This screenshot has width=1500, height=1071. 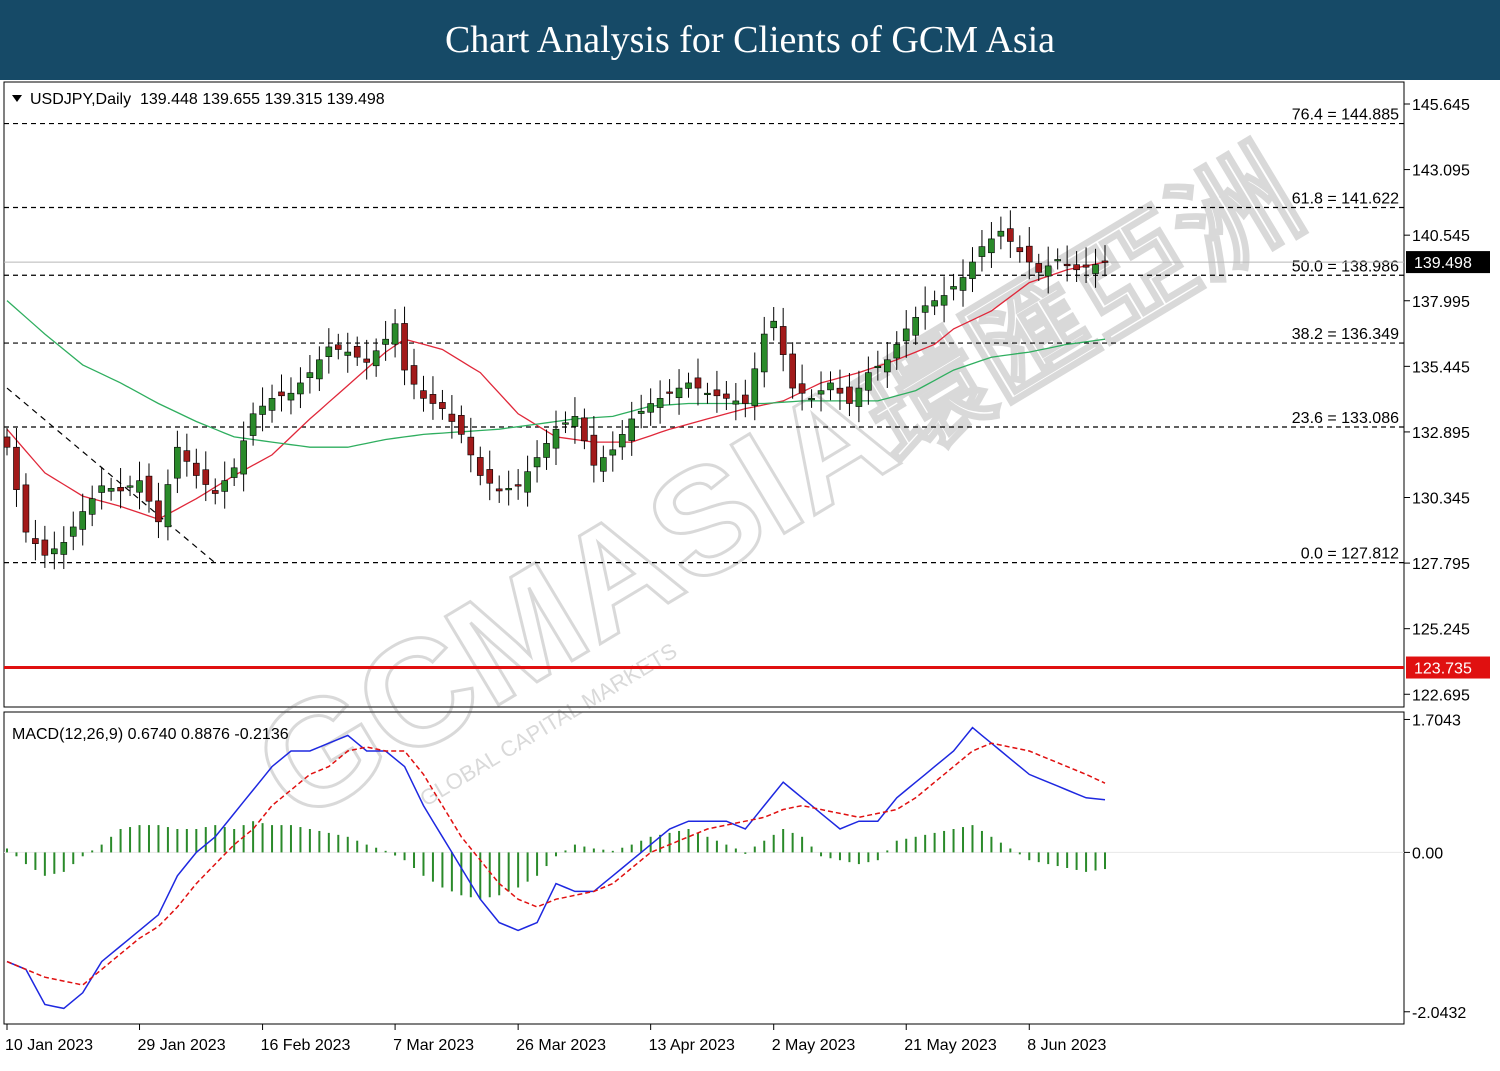 What do you see at coordinates (1350, 554) in the screenshot?
I see `fib-label-5: 0.0 = 127.812` at bounding box center [1350, 554].